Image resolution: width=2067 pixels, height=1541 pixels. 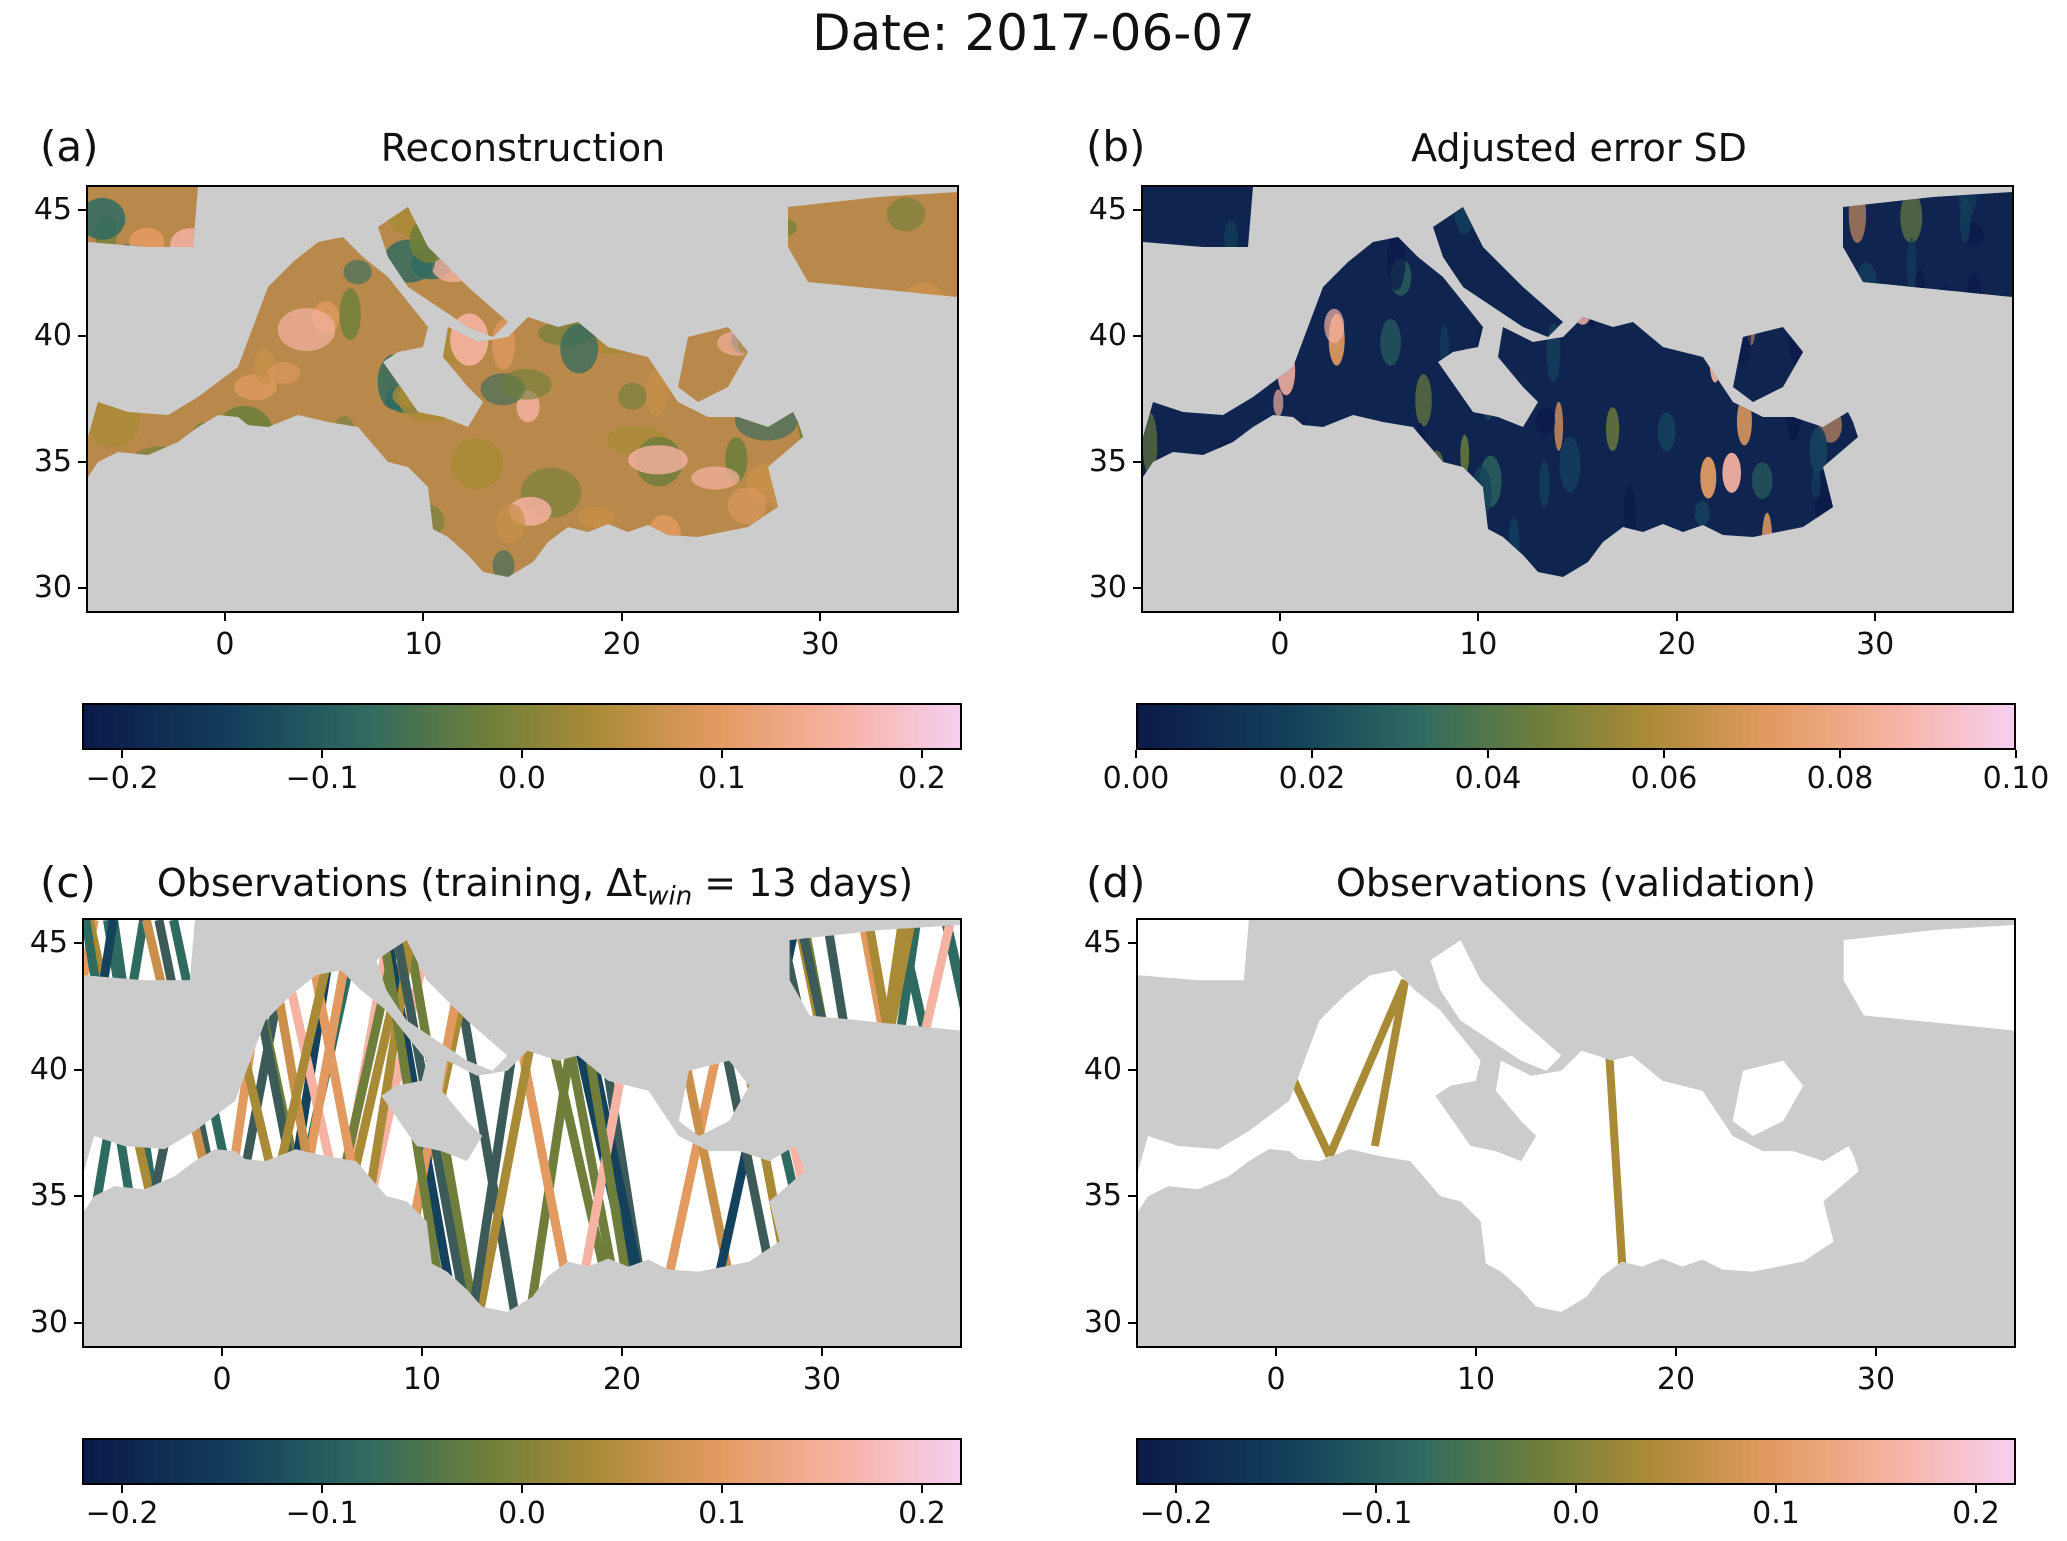 I want to click on x-tick-label: 30, so click(x=1876, y=1379).